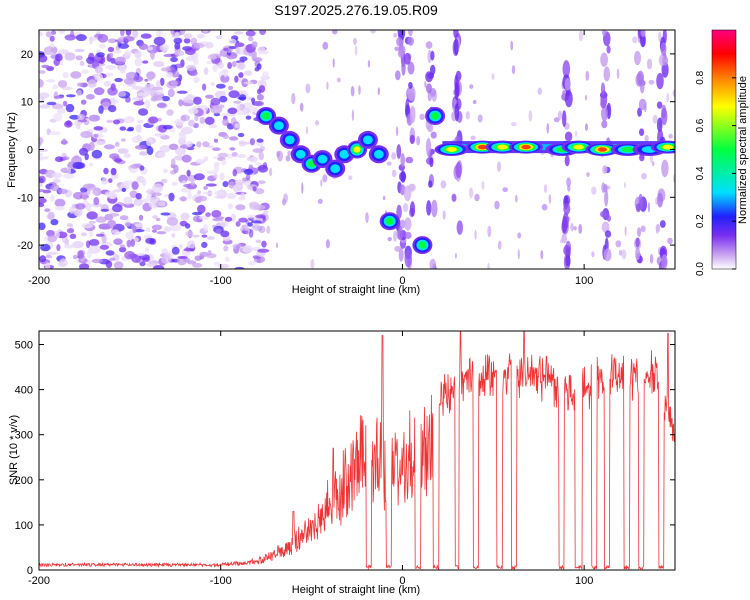 The height and width of the screenshot is (600, 750). I want to click on snr-x-axis-label: Height of straight line (km), so click(356, 590).